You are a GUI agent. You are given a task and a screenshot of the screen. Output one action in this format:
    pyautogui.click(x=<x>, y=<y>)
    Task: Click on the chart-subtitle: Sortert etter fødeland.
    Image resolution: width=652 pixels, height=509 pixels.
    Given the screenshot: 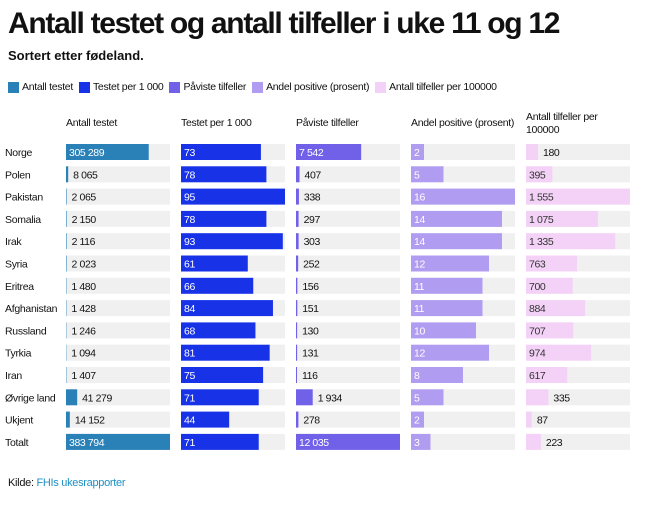 What is the action you would take?
    pyautogui.click(x=76, y=55)
    